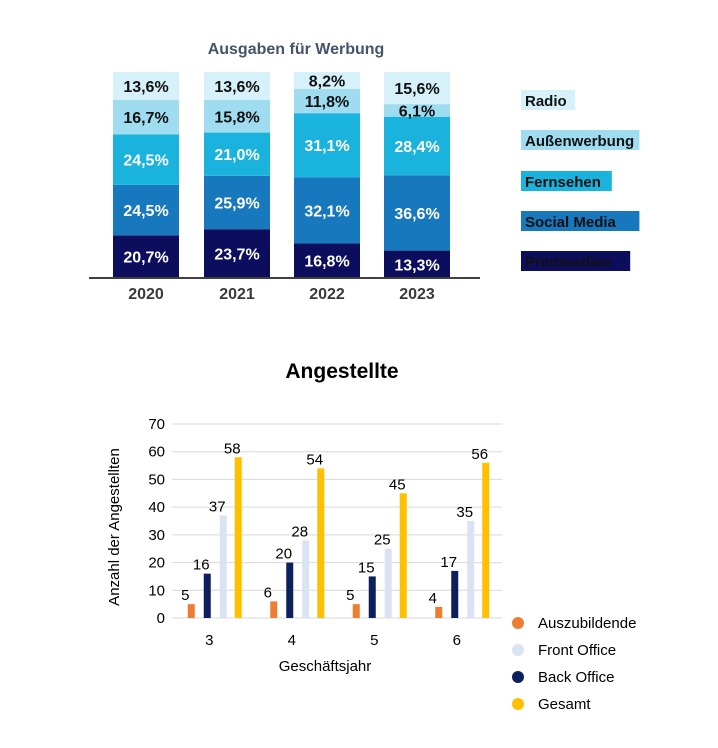  I want to click on data-label: 4, so click(433, 598).